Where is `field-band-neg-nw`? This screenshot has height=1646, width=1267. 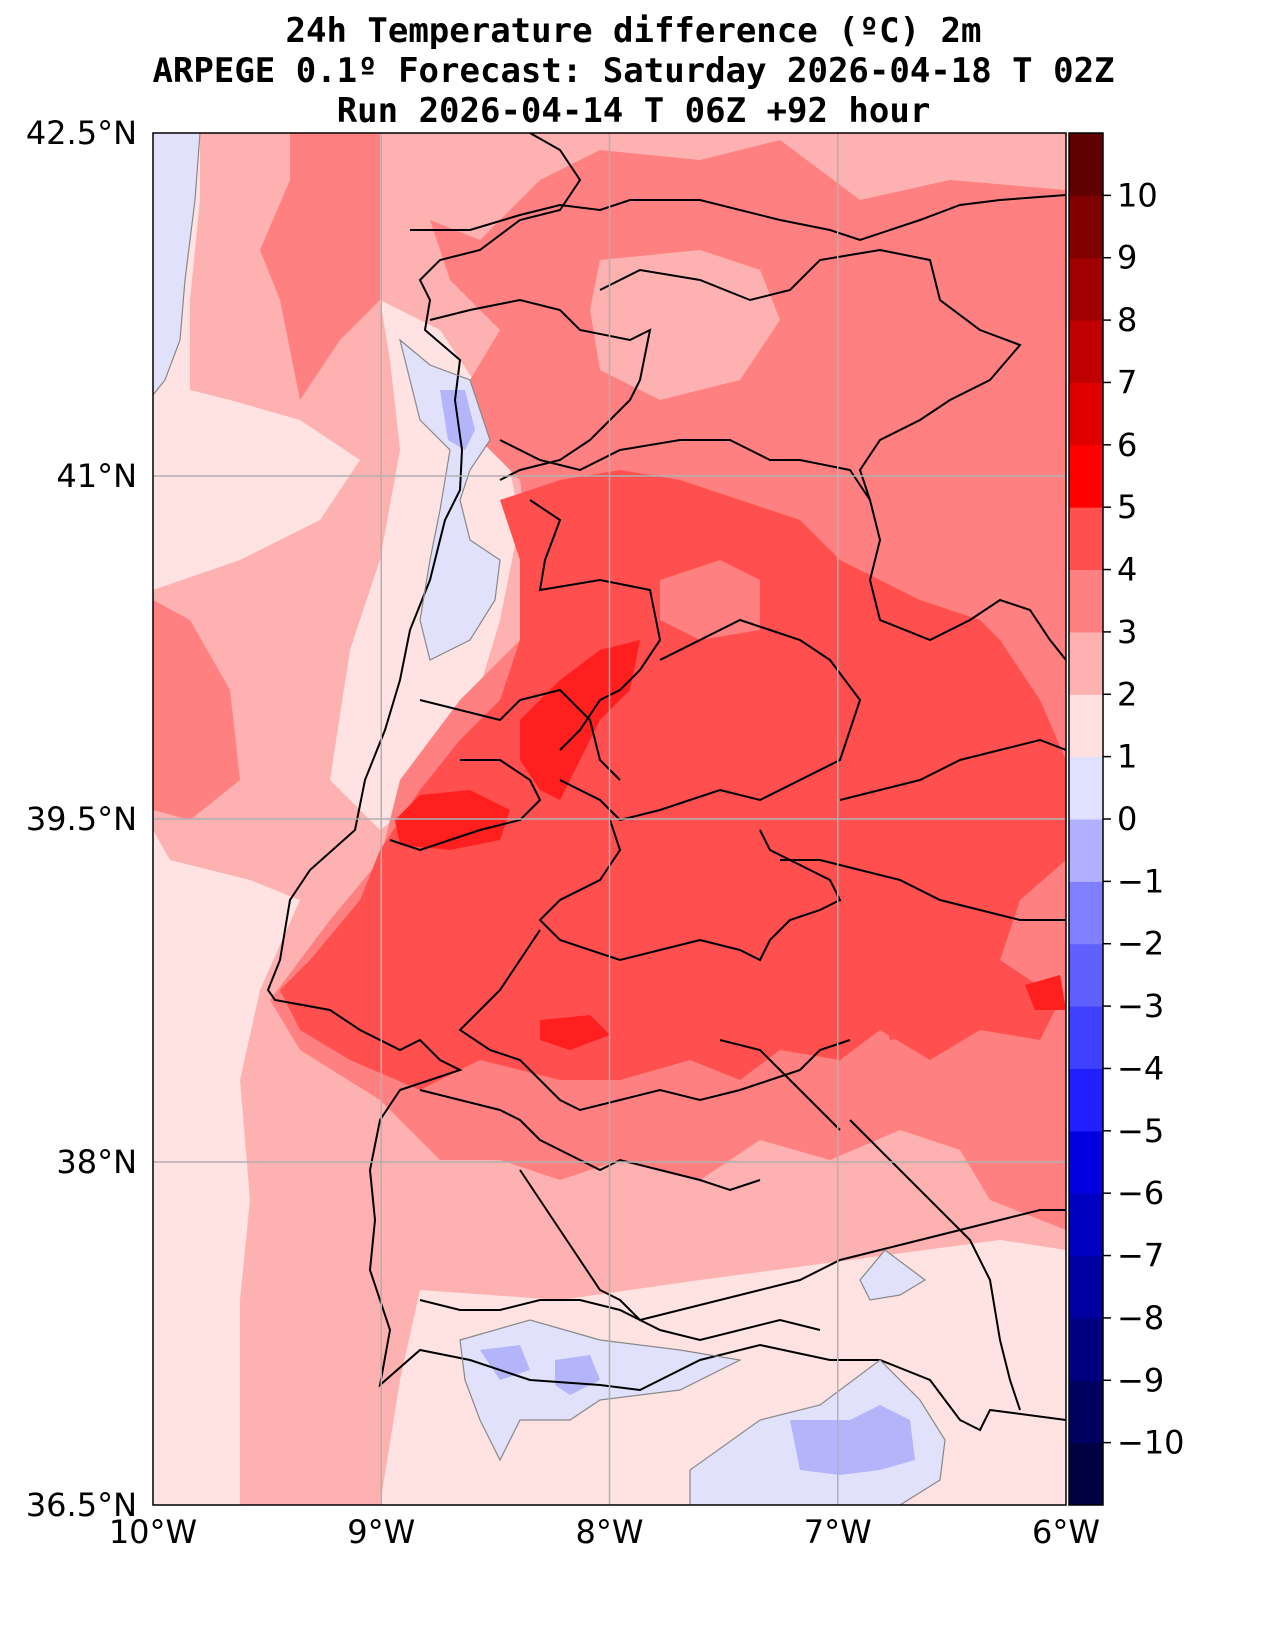
field-band-neg-nw is located at coordinates (176, 264).